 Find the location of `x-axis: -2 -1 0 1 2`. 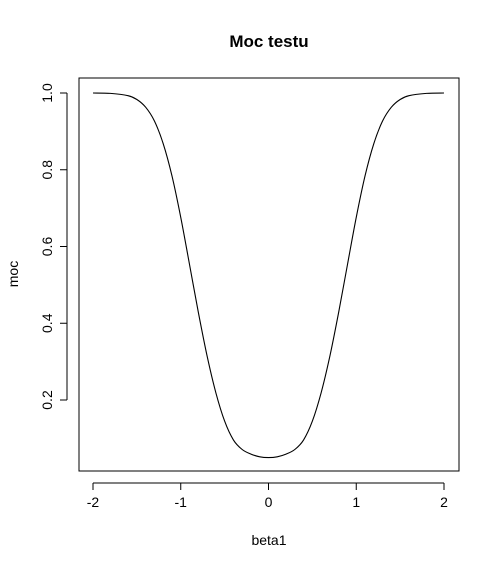

x-axis: -2 -1 0 1 2 is located at coordinates (267, 496).